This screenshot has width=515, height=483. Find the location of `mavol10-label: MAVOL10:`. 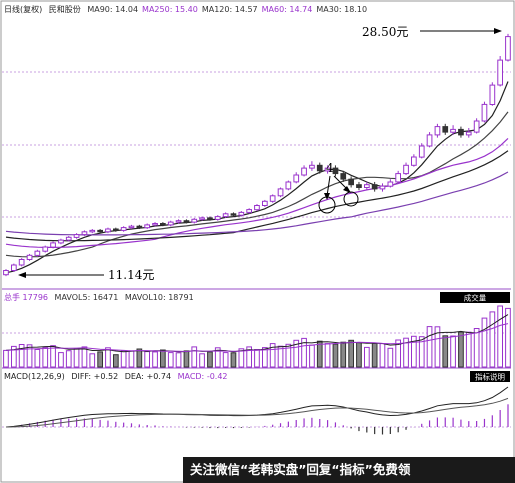

mavol10-label: MAVOL10: is located at coordinates (145, 297).